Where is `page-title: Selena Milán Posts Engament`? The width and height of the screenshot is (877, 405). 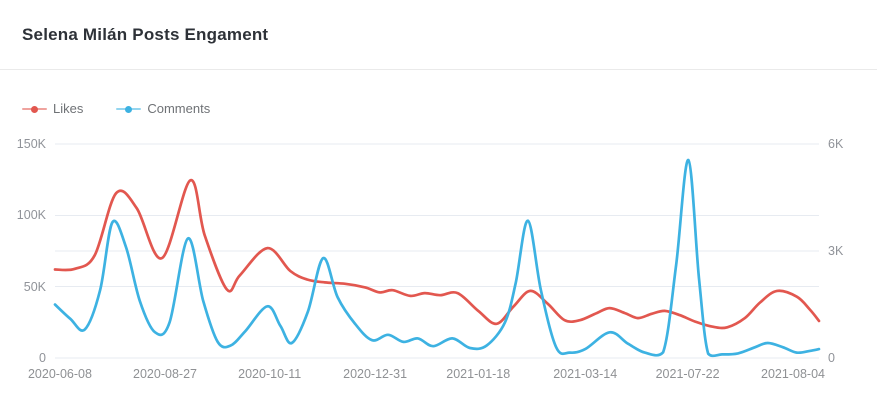
page-title: Selena Milán Posts Engament is located at coordinates (145, 34).